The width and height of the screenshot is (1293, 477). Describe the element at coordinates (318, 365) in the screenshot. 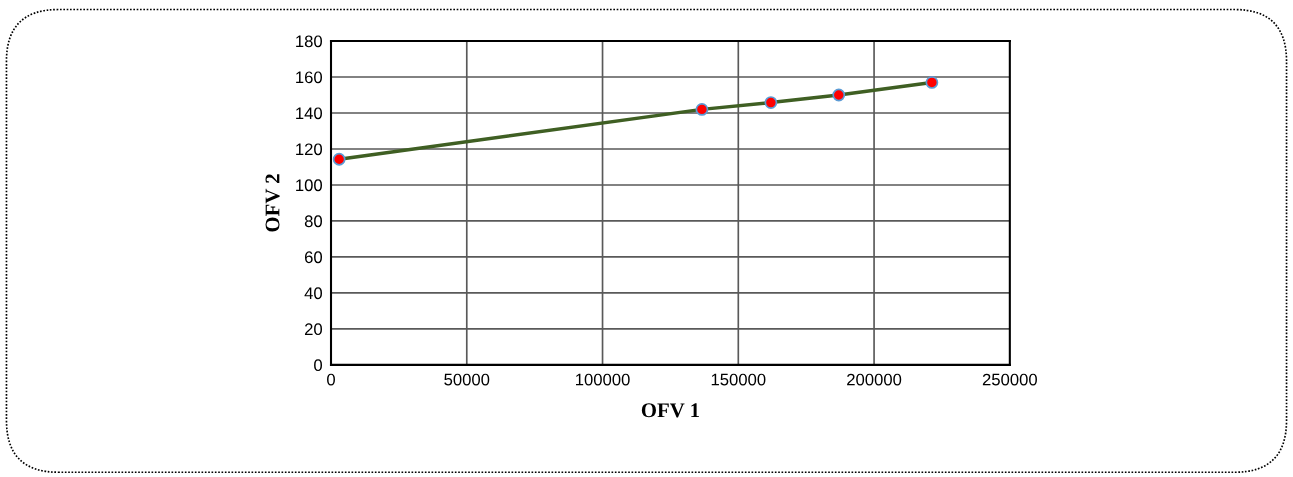

I see `y-tick-label: 0` at that location.